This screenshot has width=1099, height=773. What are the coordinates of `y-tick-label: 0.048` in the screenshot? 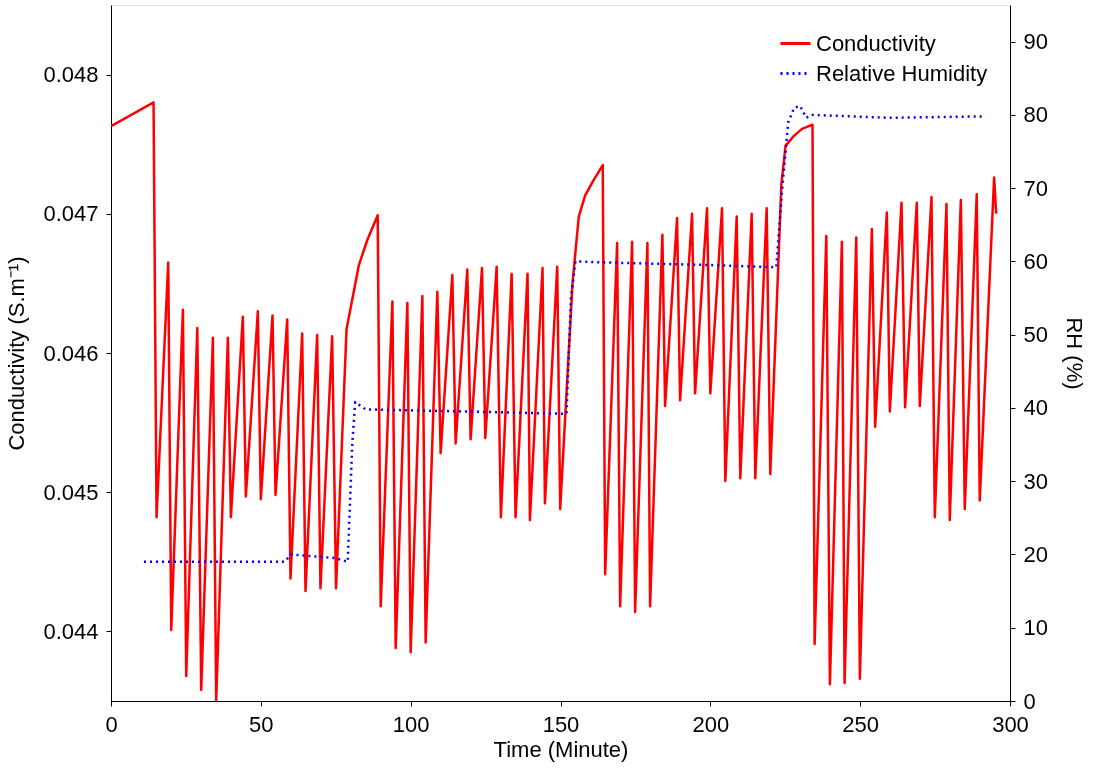 It's located at (71, 75).